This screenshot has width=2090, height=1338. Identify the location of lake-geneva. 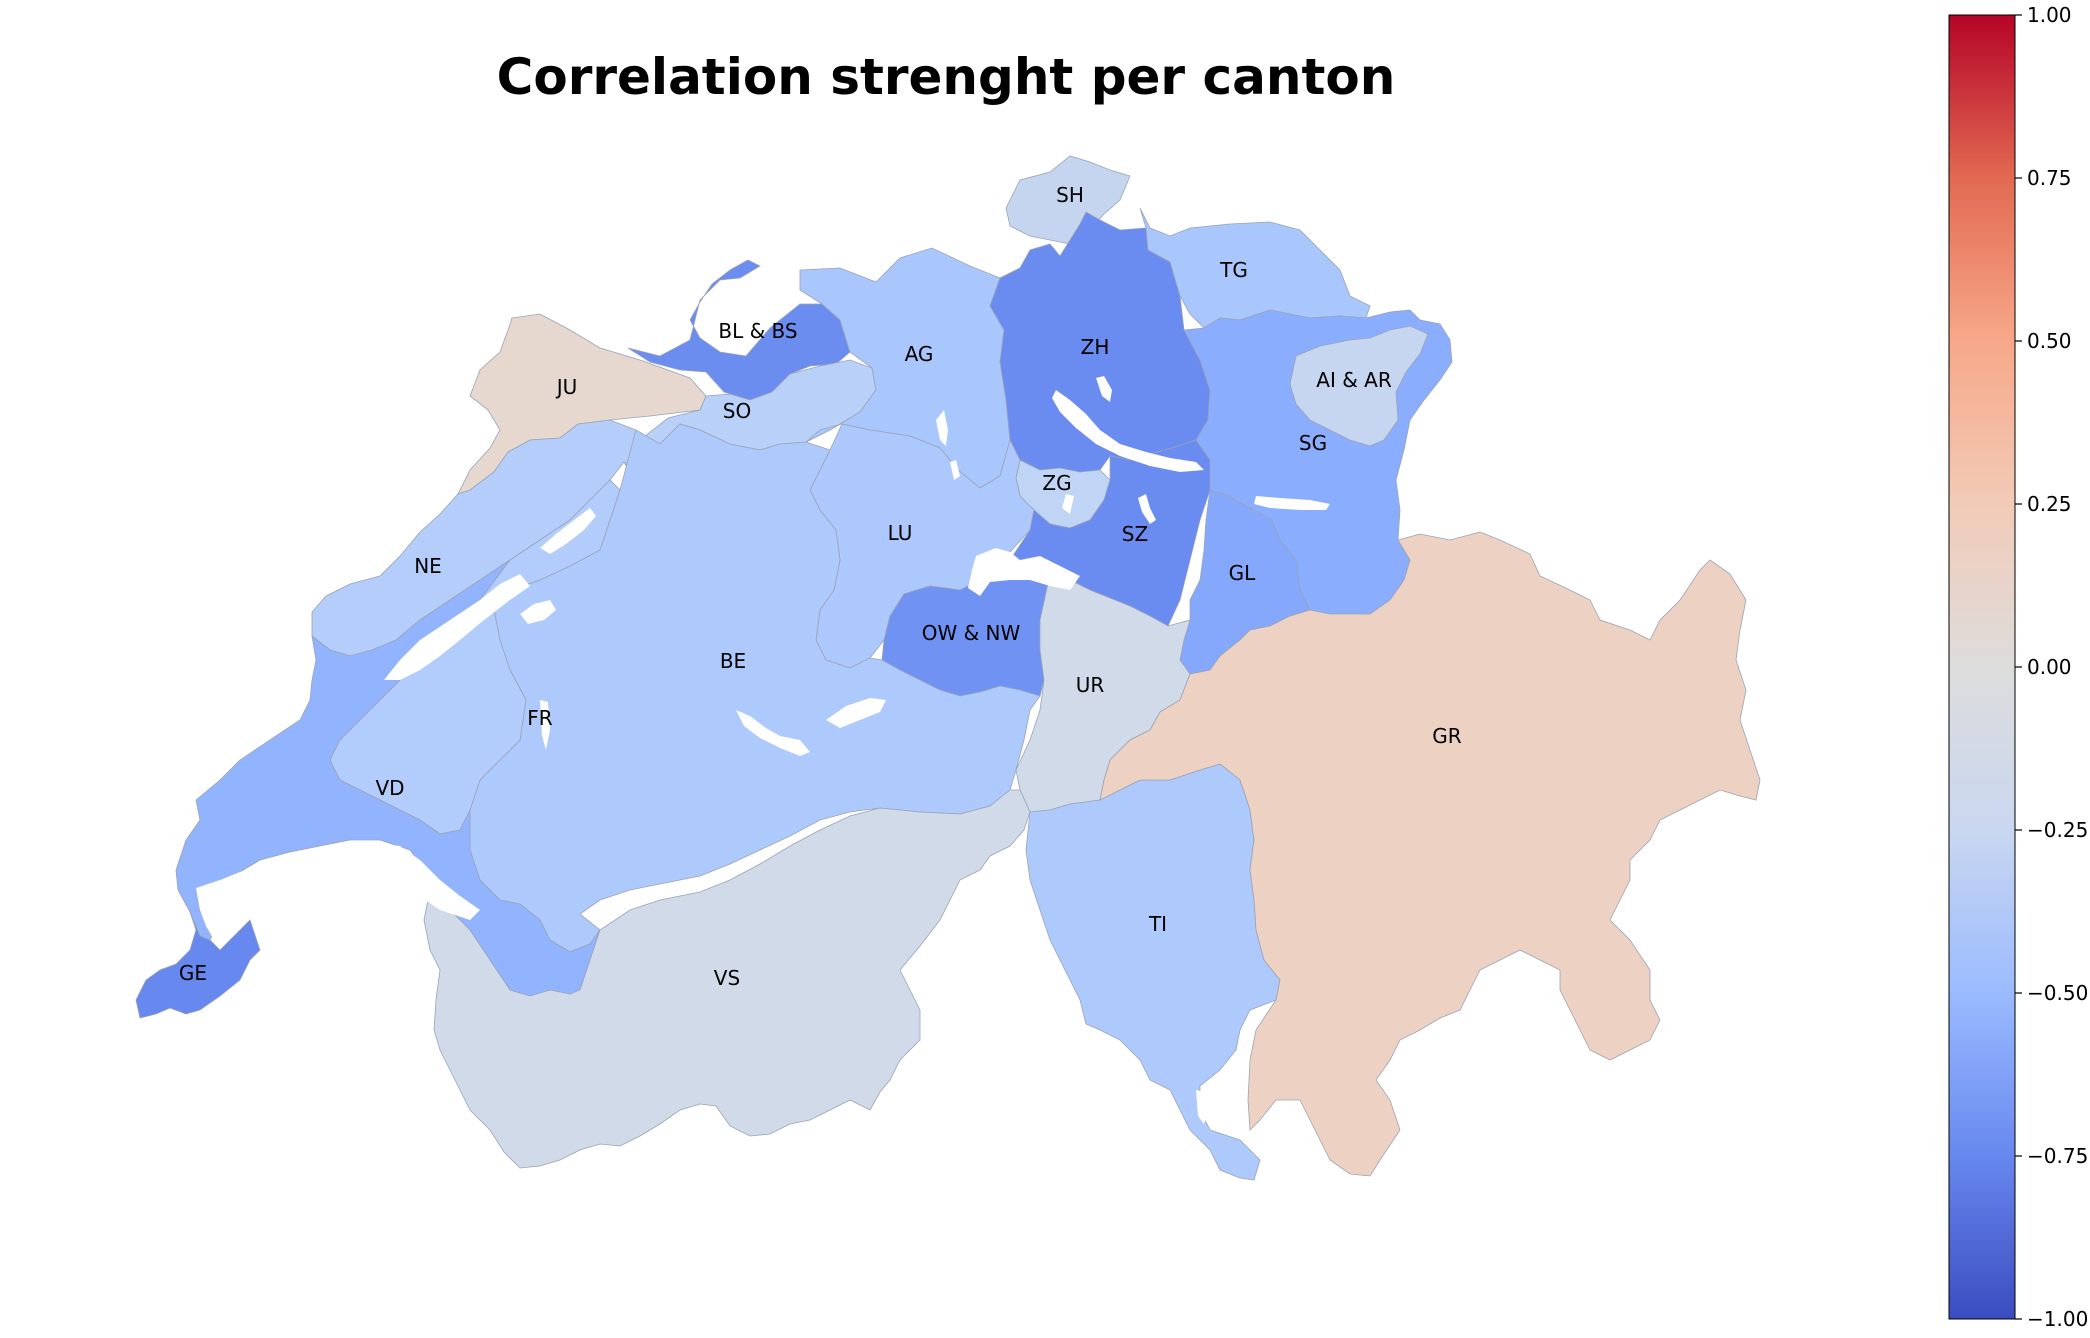
(338, 891).